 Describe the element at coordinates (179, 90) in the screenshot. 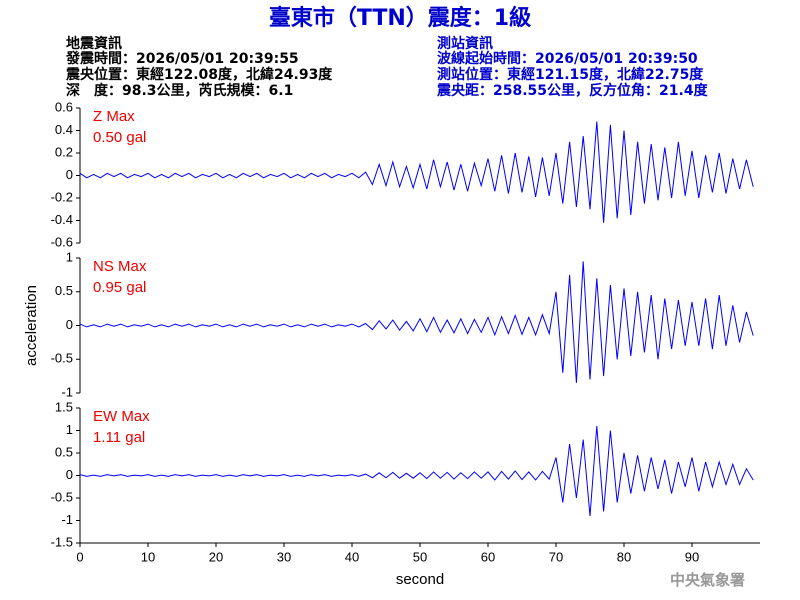

I see `info-line: 深 度：98.3公里，芮氏規模：6.1` at that location.